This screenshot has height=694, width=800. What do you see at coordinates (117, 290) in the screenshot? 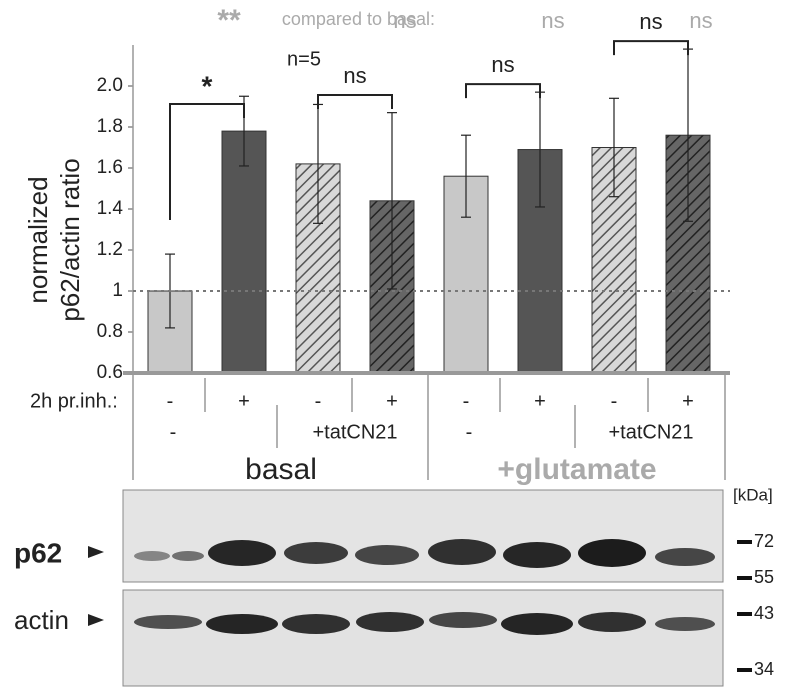
I see `y-tick-label: 1` at bounding box center [117, 290].